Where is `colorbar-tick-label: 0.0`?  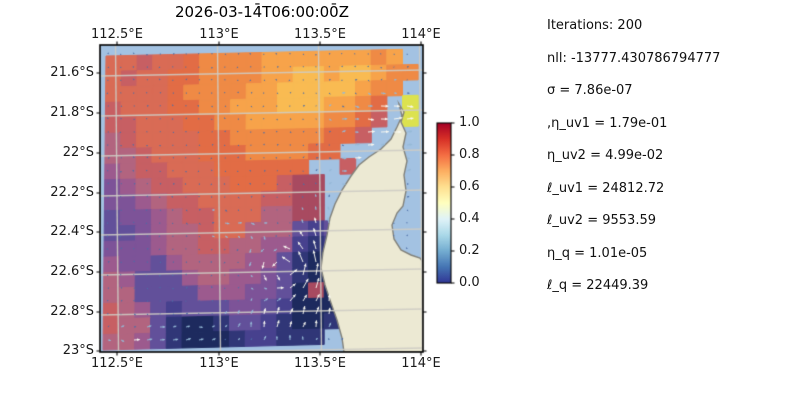 colorbar-tick-label: 0.0 is located at coordinates (469, 282).